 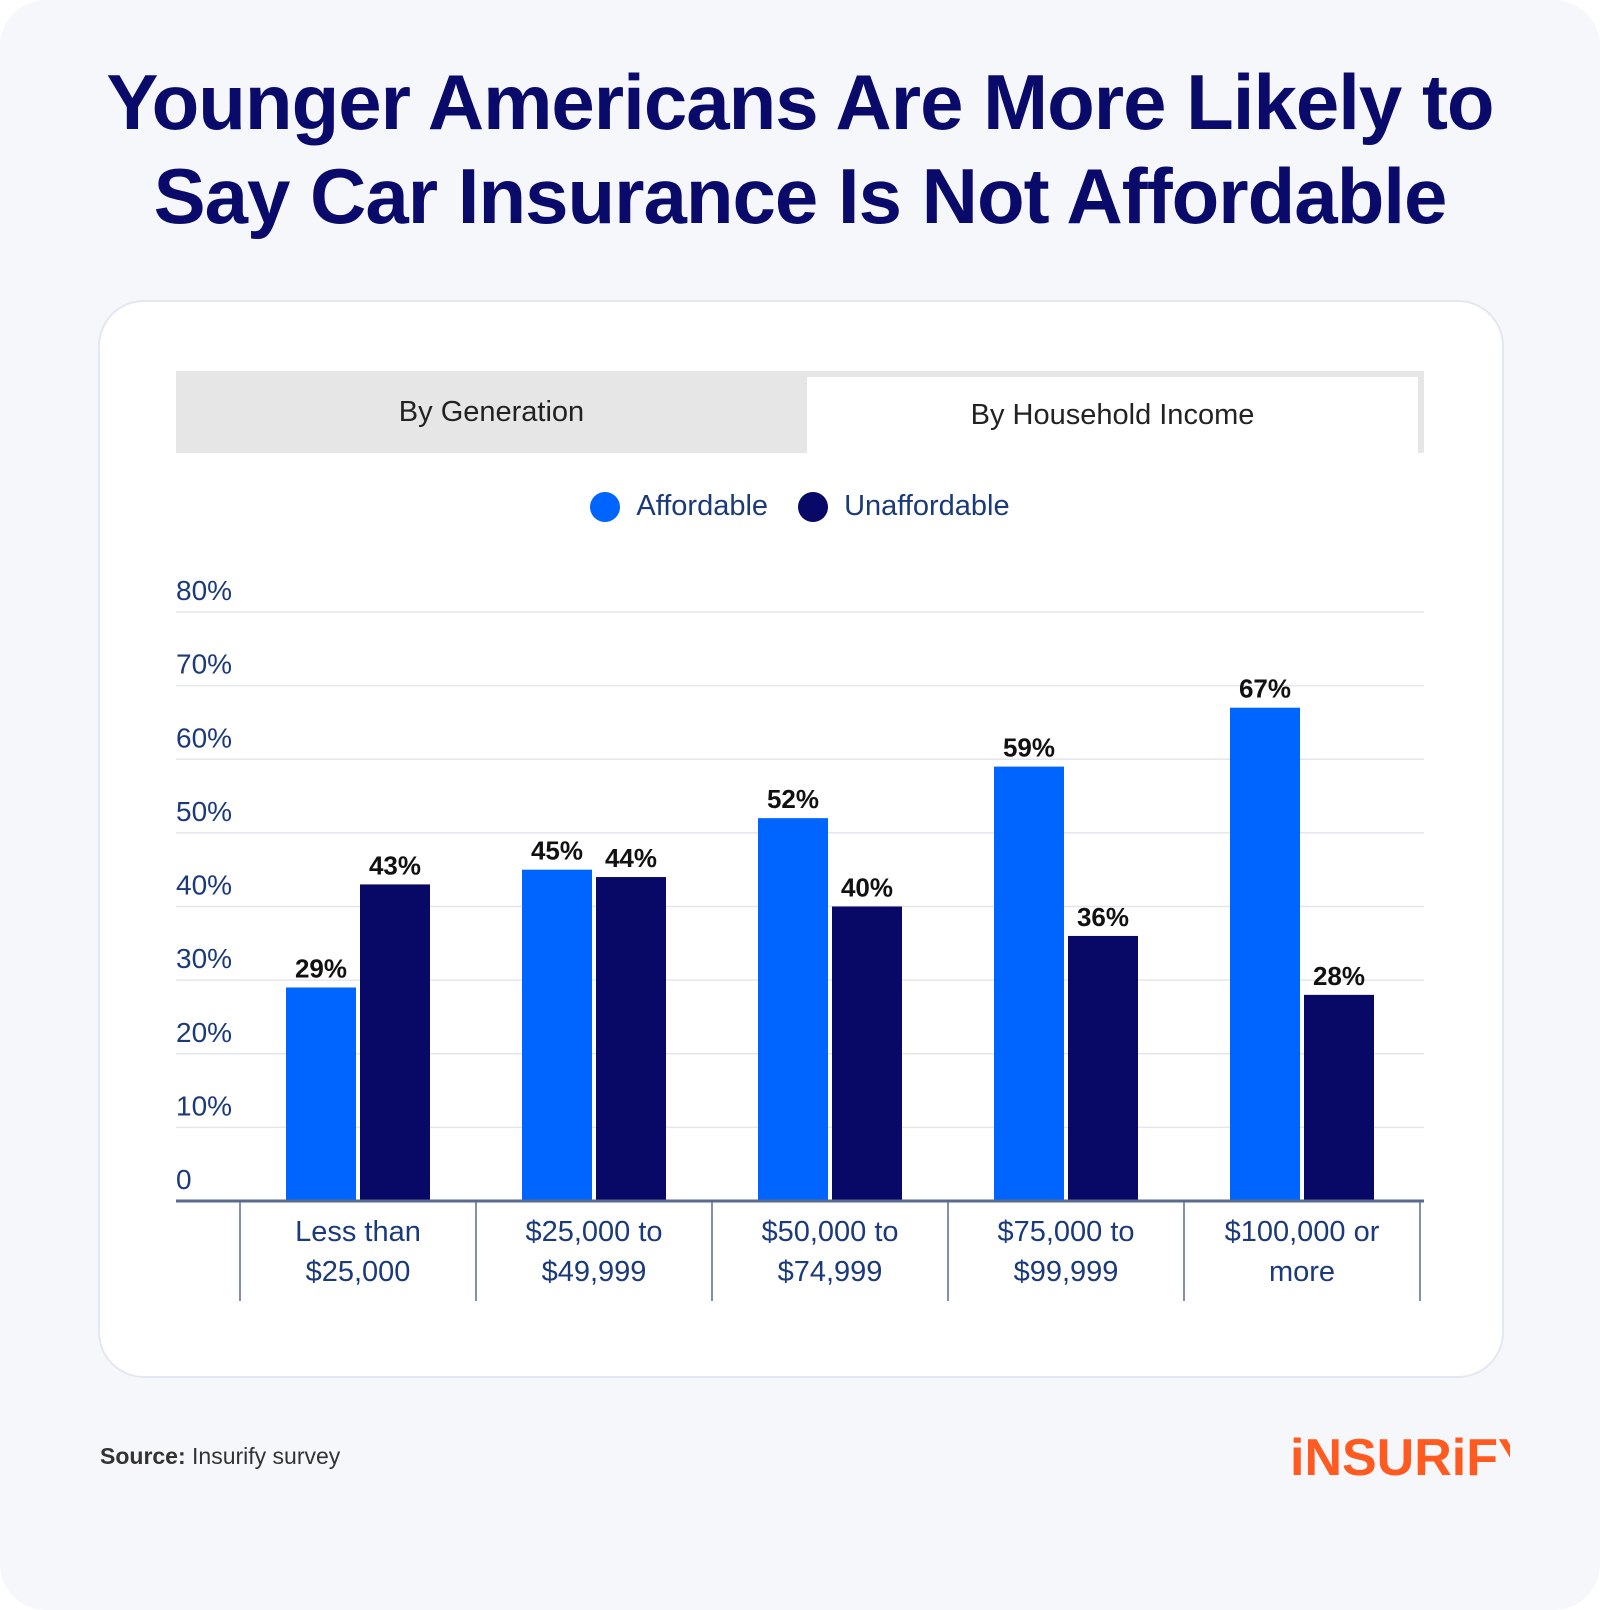 I want to click on x-tick-label: $25,000 to, so click(x=593, y=1232).